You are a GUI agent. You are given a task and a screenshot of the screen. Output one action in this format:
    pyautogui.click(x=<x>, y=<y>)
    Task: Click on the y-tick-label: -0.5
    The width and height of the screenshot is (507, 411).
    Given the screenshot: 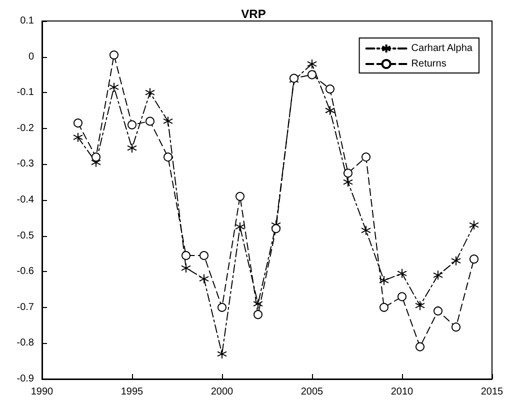 What is the action you would take?
    pyautogui.click(x=25, y=236)
    